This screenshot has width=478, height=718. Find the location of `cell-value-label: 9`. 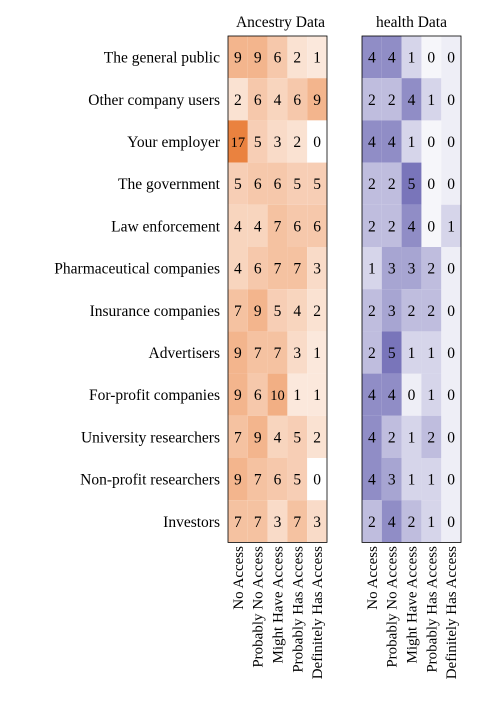

cell-value-label: 9 is located at coordinates (258, 58).